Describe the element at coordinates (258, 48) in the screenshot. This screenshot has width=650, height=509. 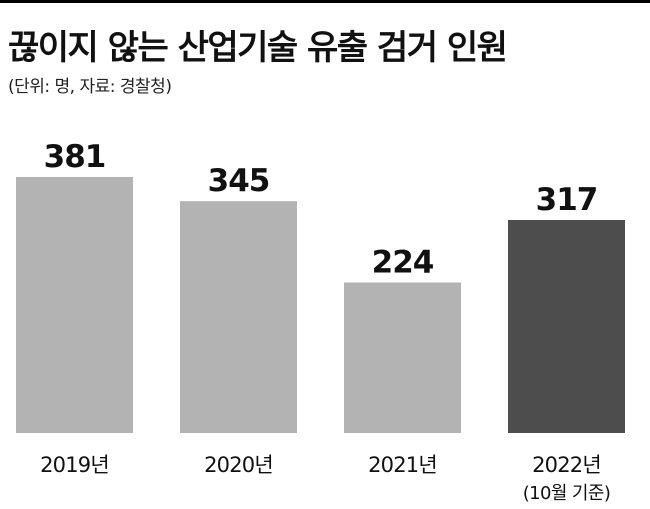
I see `chart-title: 끊이지 않는 산업기술 유출 검거 인원` at that location.